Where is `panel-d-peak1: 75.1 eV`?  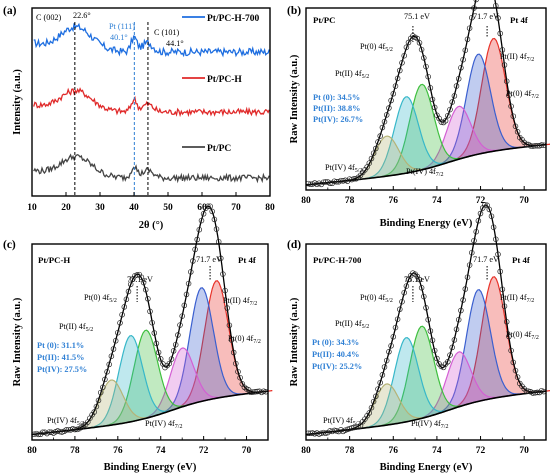
panel-d-peak1: 75.1 eV is located at coordinates (417, 279).